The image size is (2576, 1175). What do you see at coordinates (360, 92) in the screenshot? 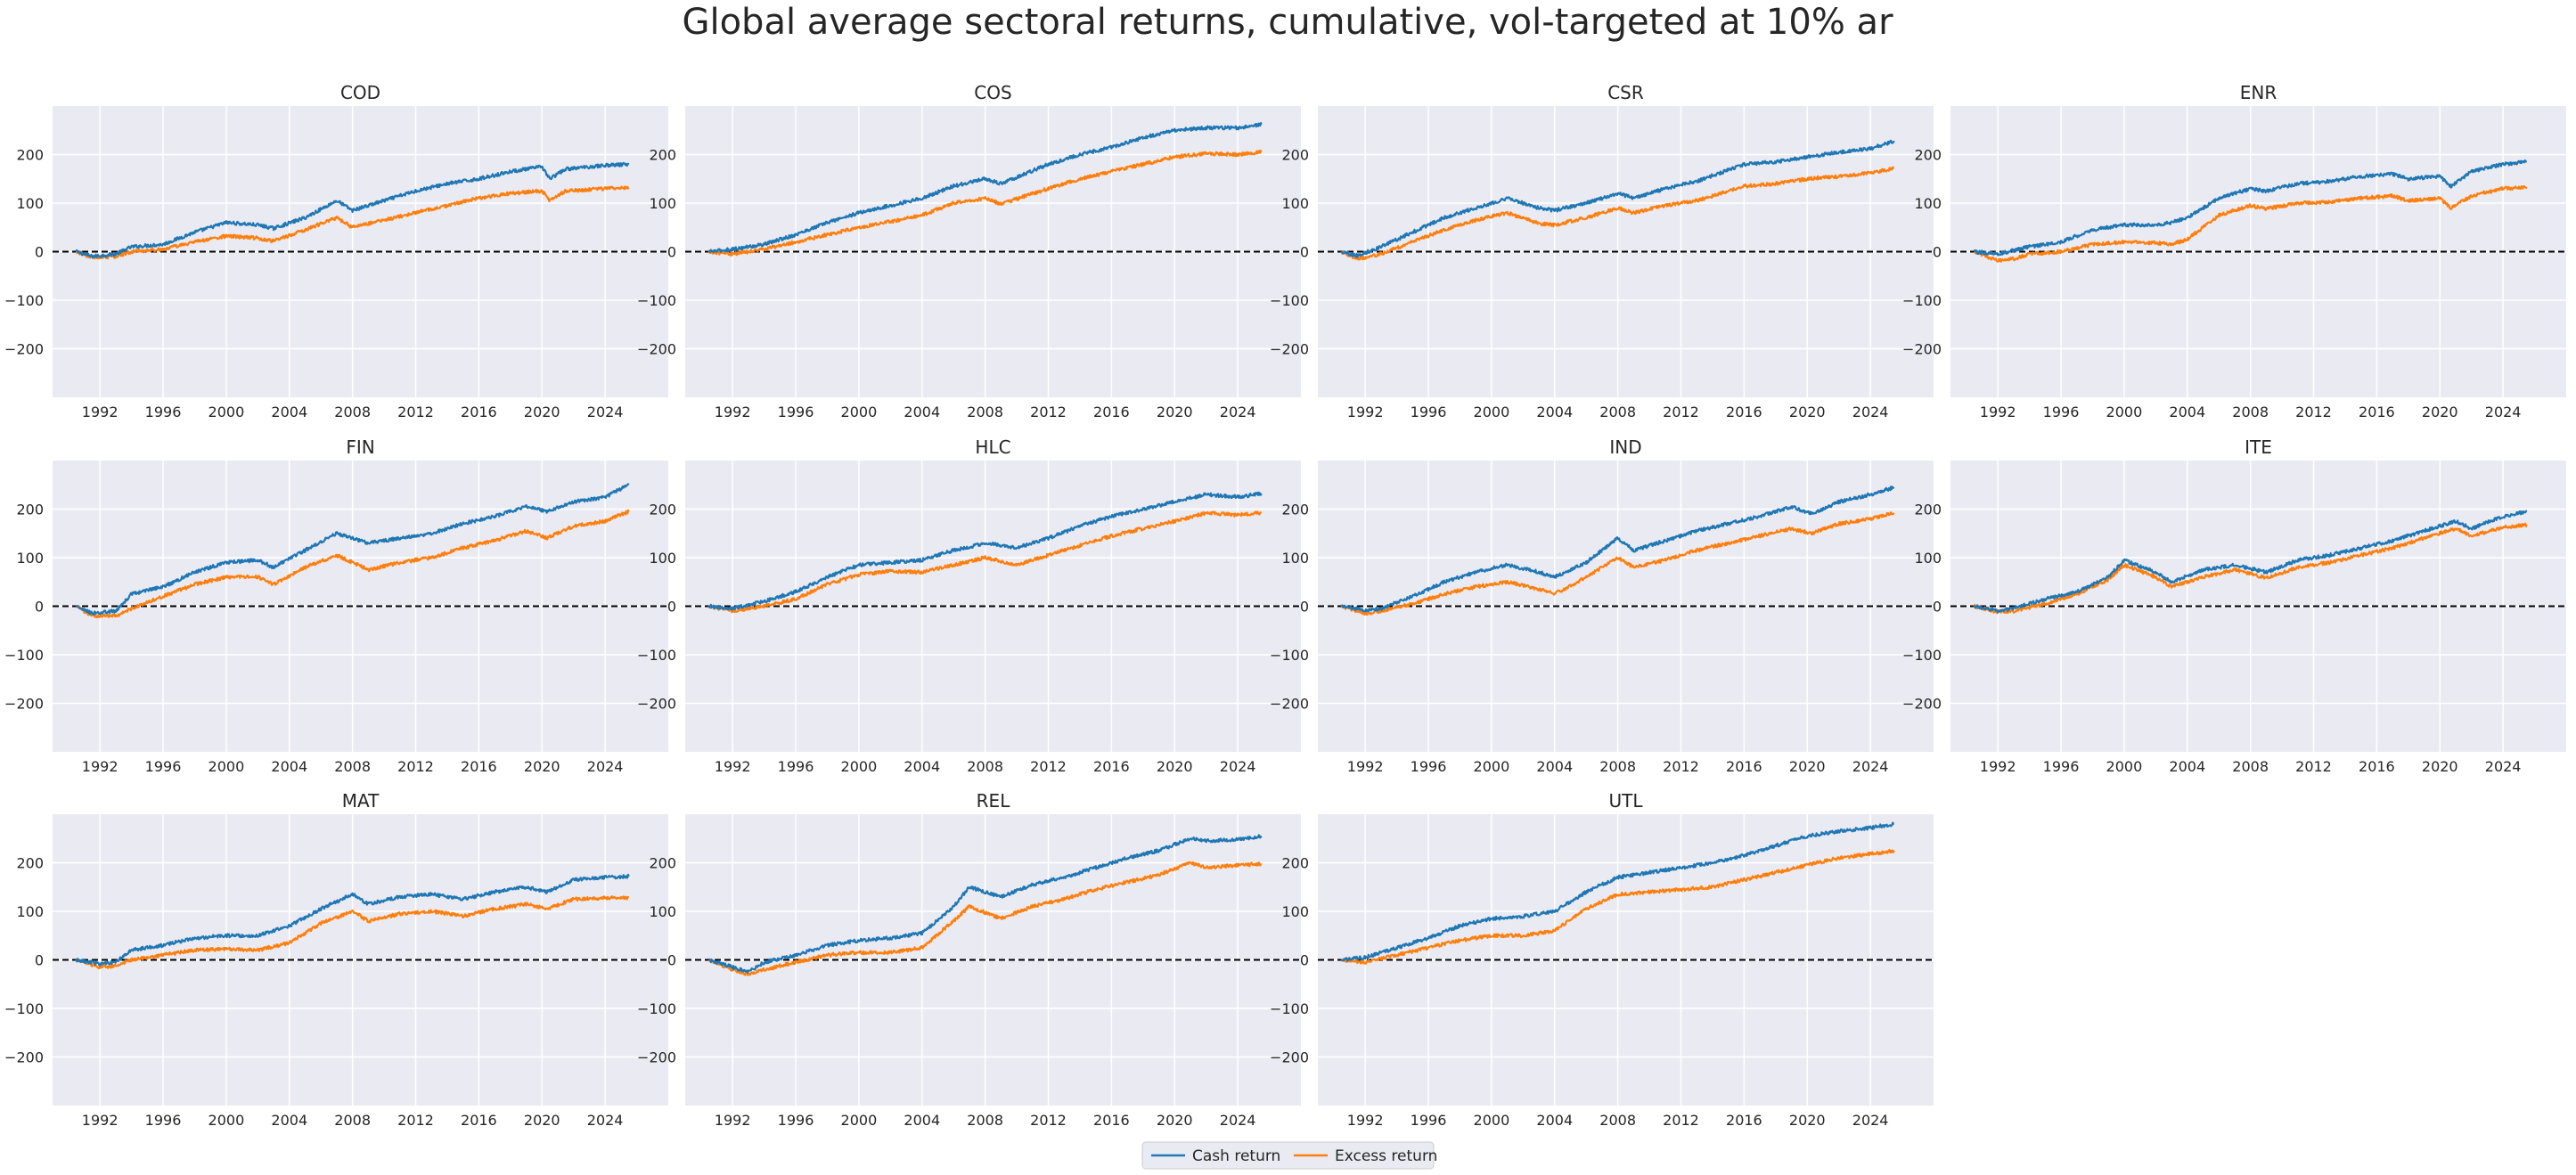
I see `subplot-title: COD` at bounding box center [360, 92].